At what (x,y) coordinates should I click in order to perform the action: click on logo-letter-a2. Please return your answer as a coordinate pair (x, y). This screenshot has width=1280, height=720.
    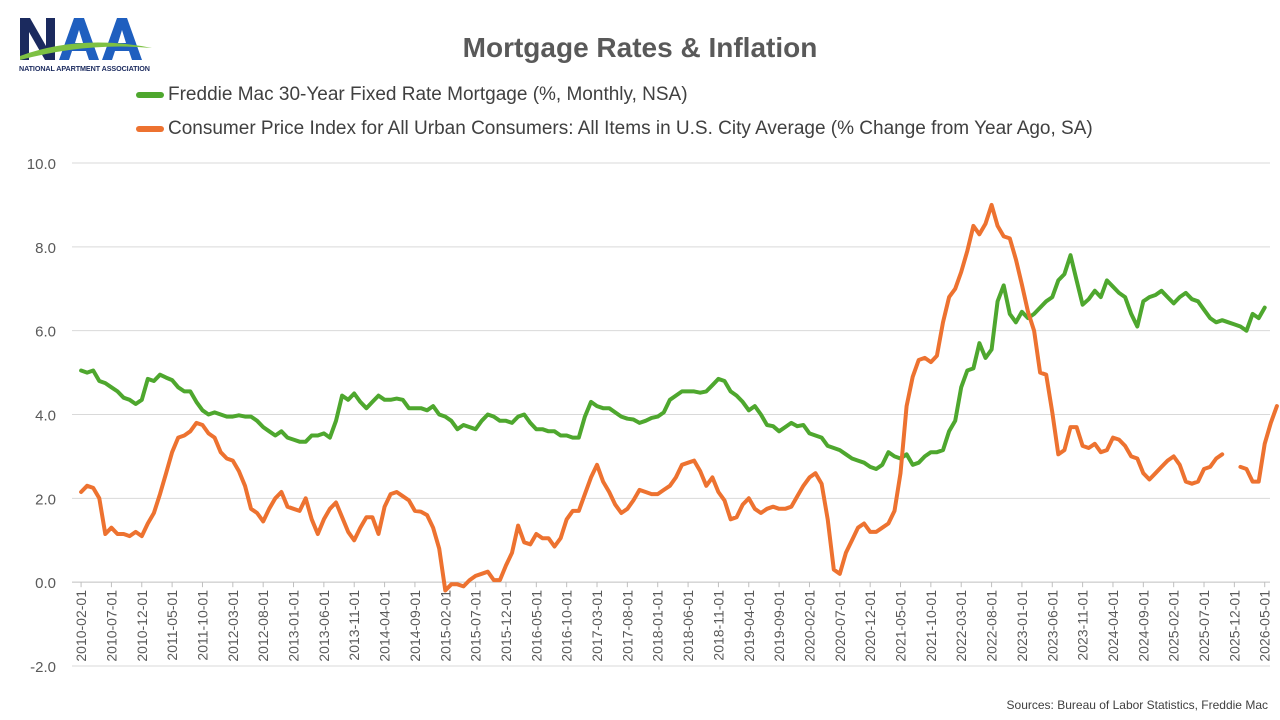
    Looking at the image, I should click on (122, 39).